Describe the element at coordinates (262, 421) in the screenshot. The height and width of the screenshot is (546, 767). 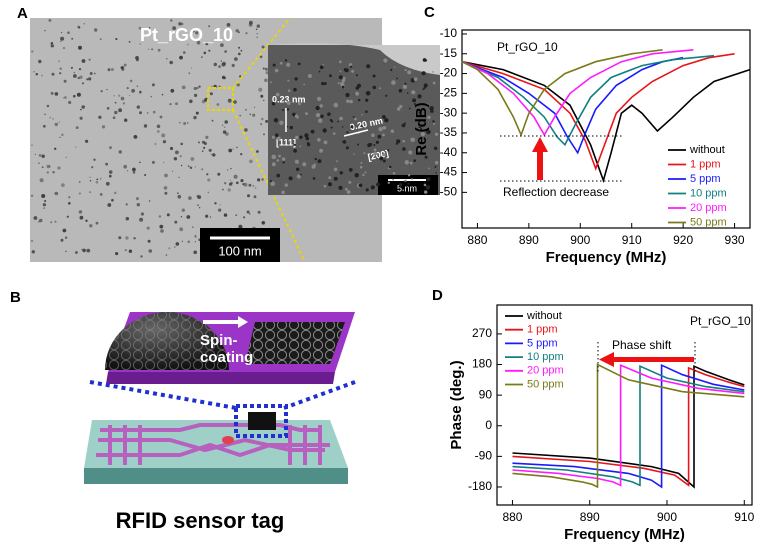
I see `sensor-film` at that location.